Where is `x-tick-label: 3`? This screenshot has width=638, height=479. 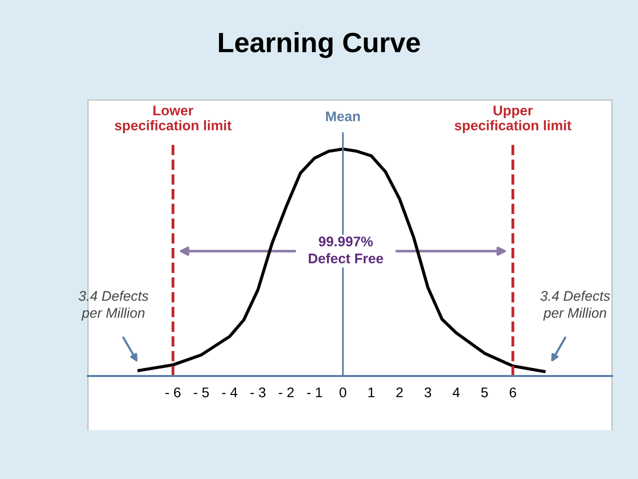 x-tick-label: 3 is located at coordinates (428, 392).